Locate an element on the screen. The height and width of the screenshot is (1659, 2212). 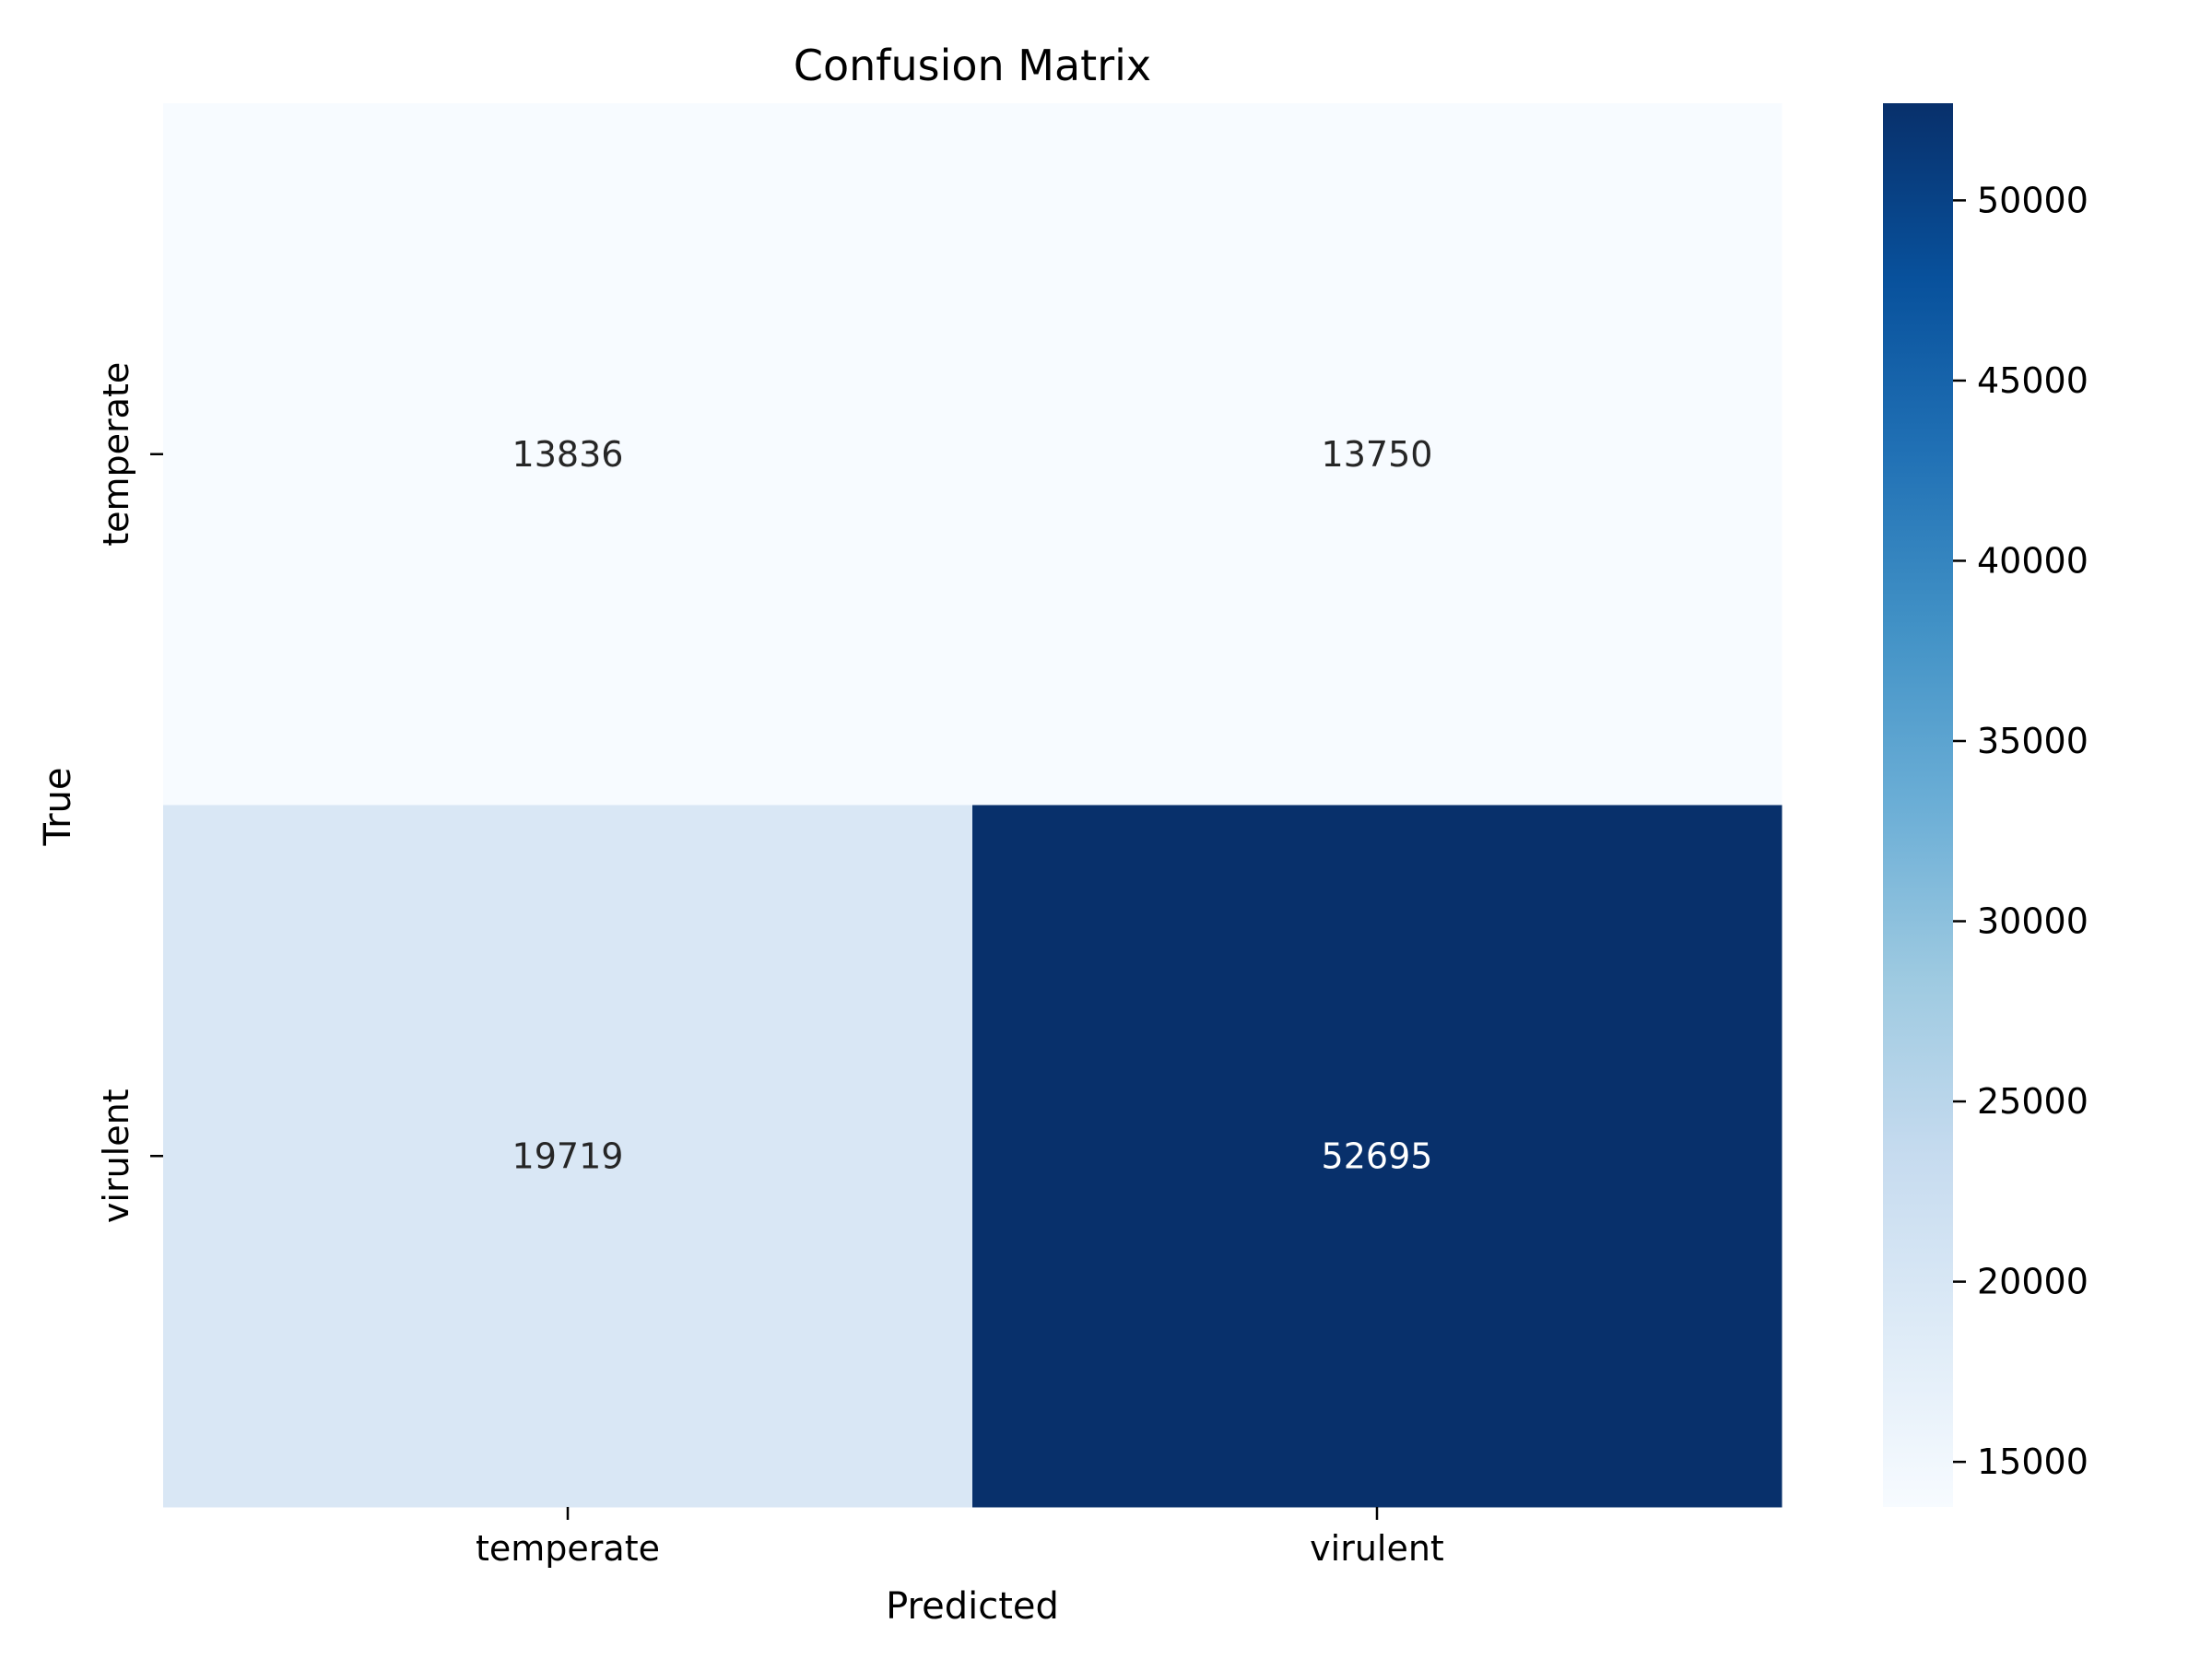
y-tick-label-0: temperate is located at coordinates (116, 454).